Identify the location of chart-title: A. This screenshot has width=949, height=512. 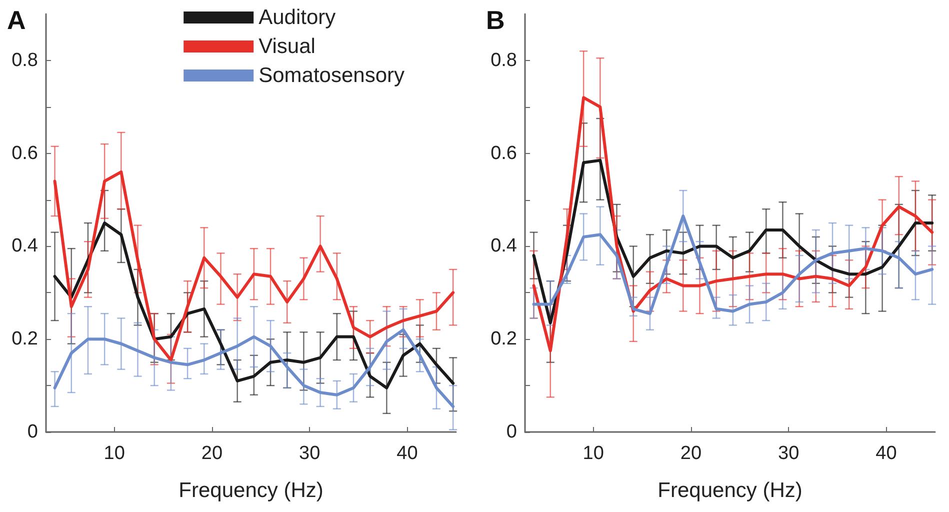
(16, 20).